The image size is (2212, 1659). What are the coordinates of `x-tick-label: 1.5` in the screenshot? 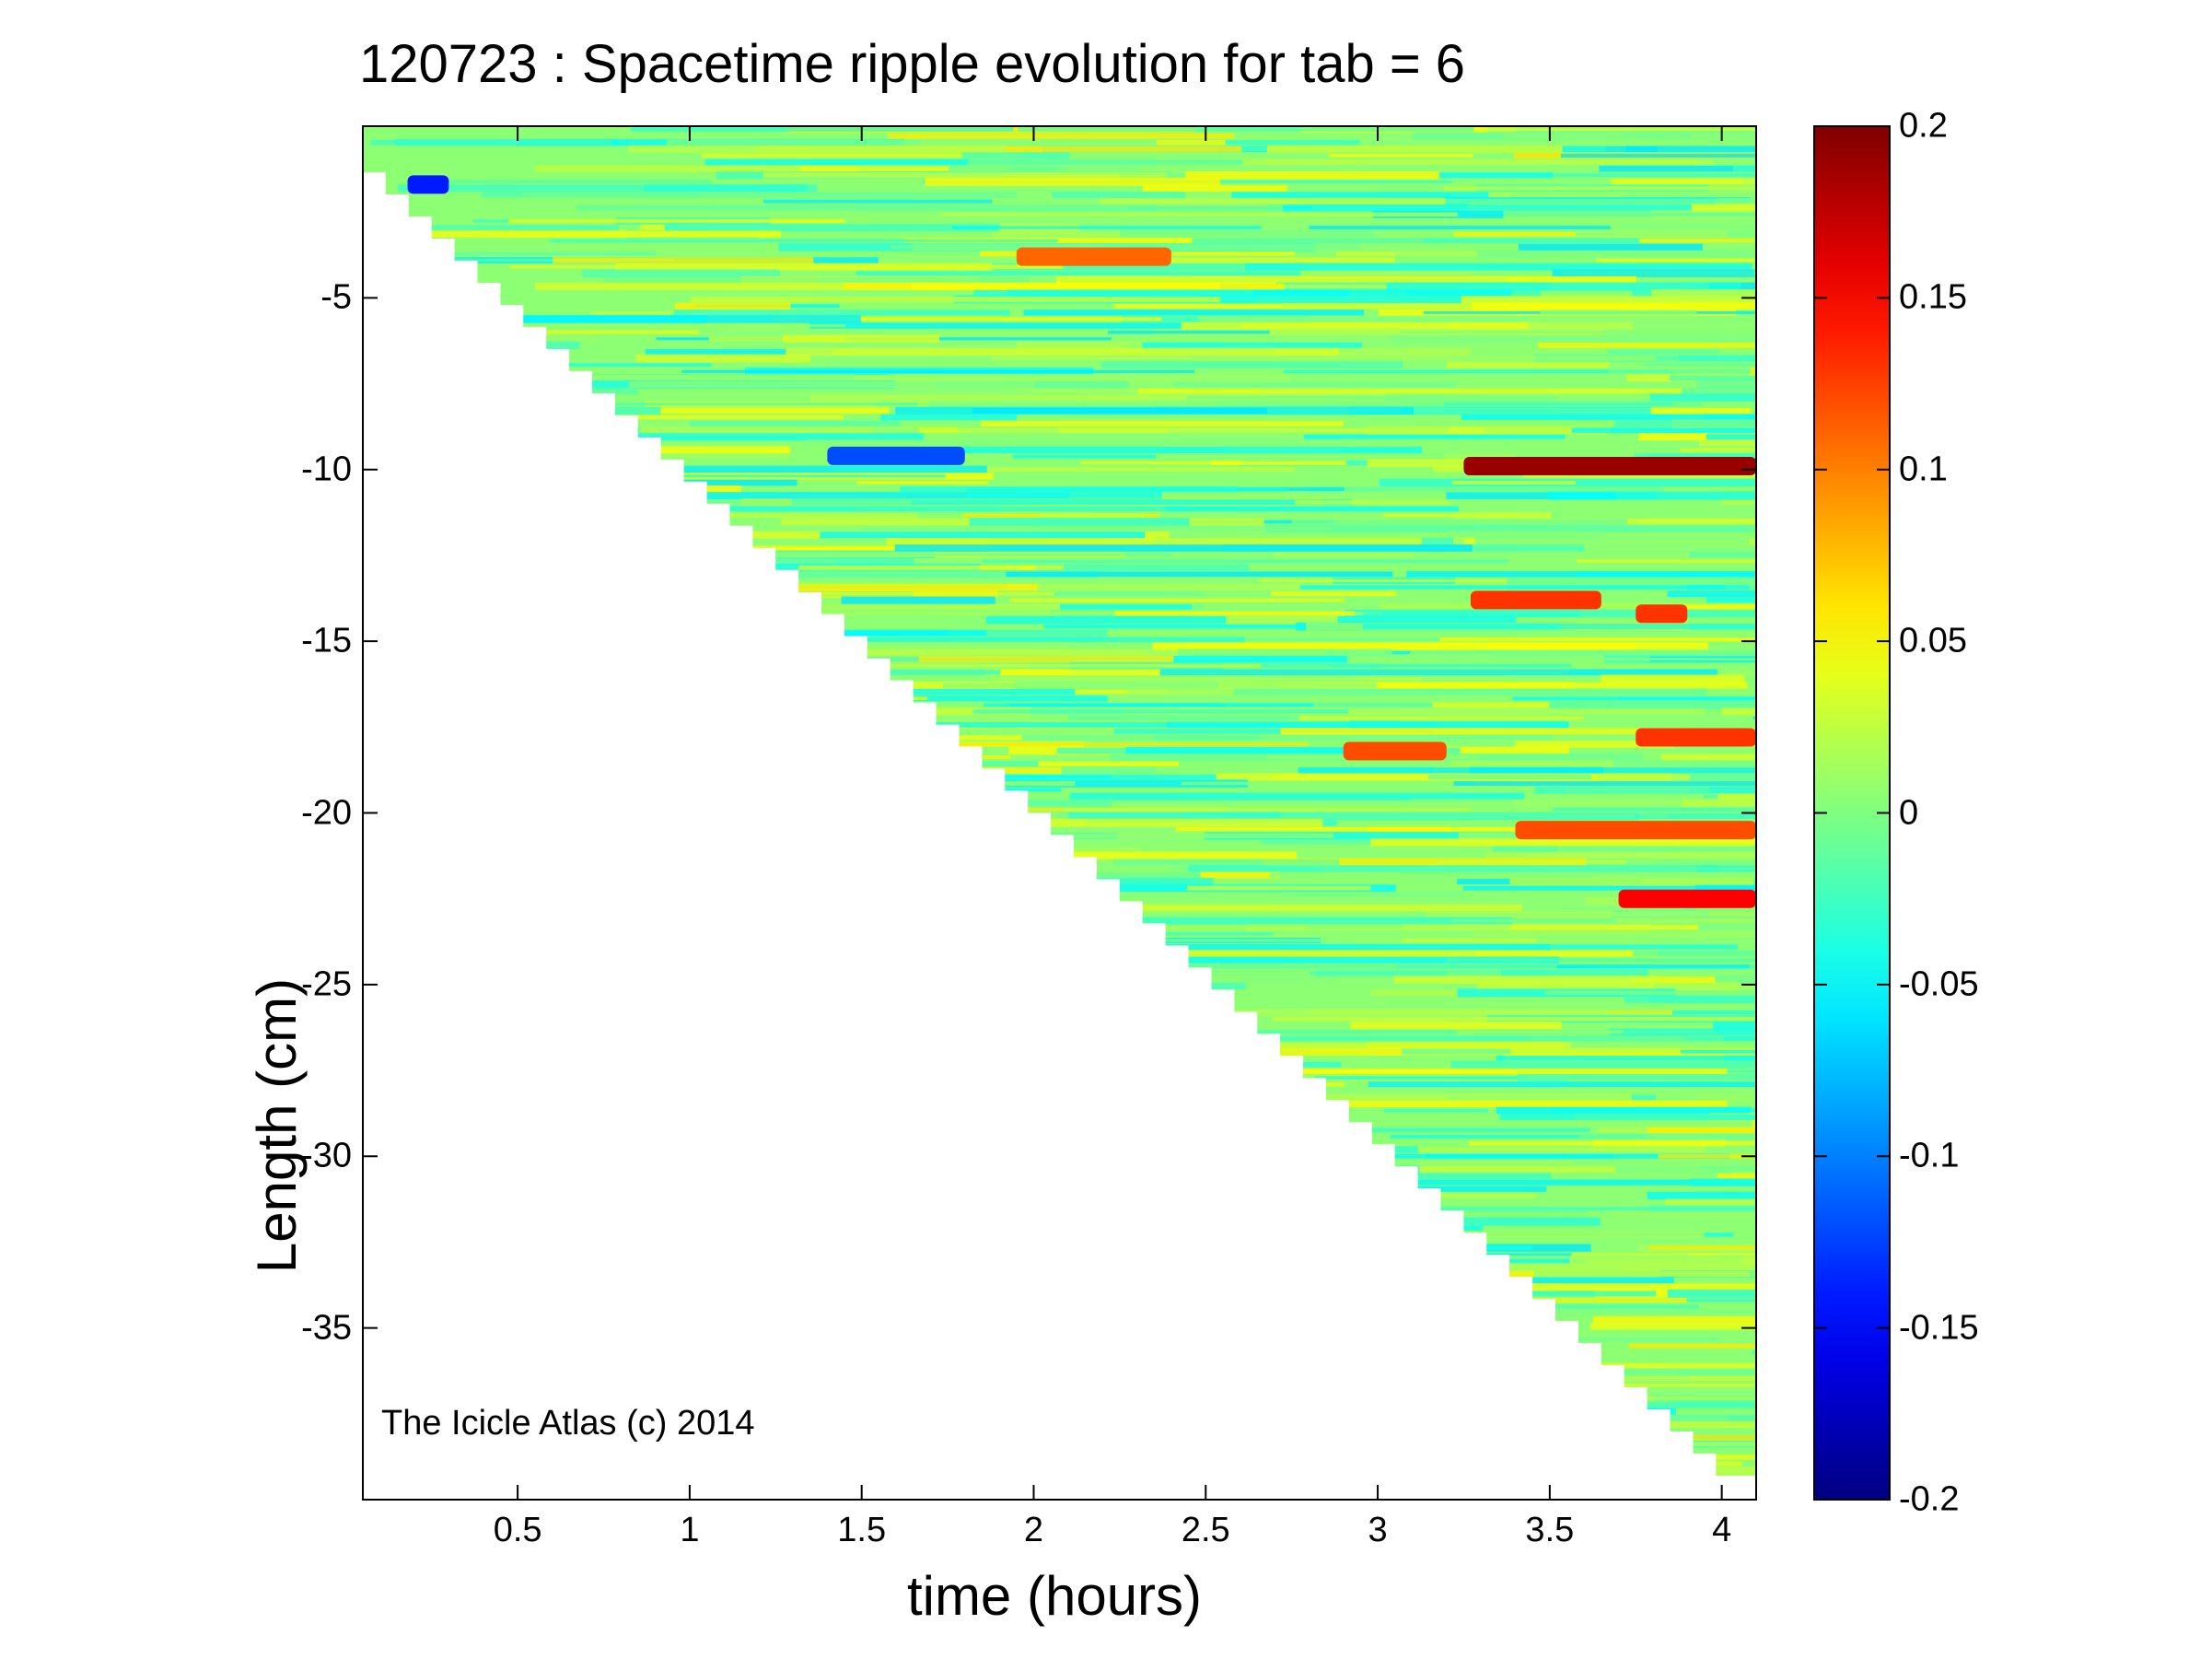 It's located at (862, 1530).